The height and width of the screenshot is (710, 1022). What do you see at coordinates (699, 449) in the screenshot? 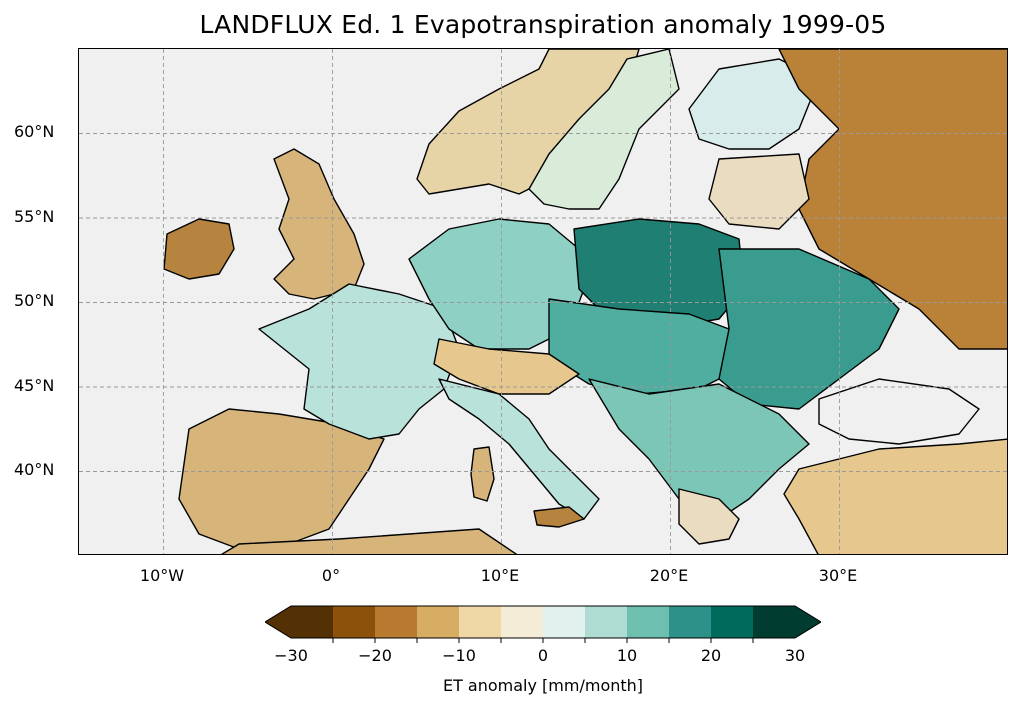
I see `balkans` at bounding box center [699, 449].